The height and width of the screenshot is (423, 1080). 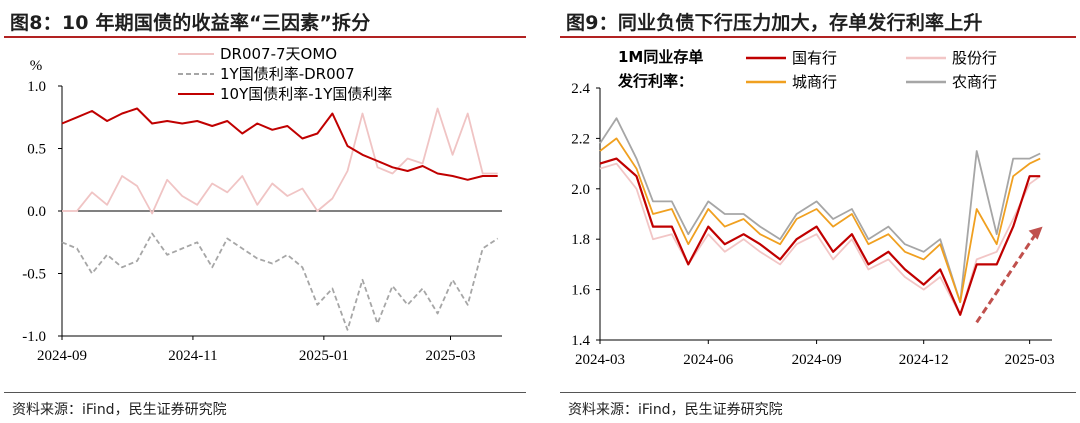 I want to click on trend-arrow, so click(x=1006, y=277).